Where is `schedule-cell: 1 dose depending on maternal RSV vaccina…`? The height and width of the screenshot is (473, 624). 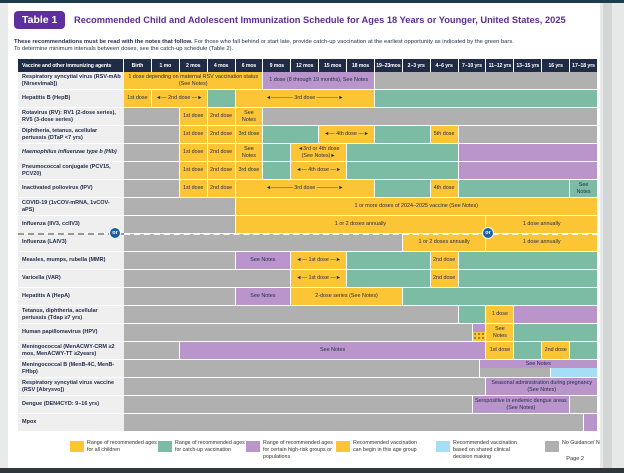 schedule-cell: 1 dose depending on maternal RSV vaccina… is located at coordinates (194, 80).